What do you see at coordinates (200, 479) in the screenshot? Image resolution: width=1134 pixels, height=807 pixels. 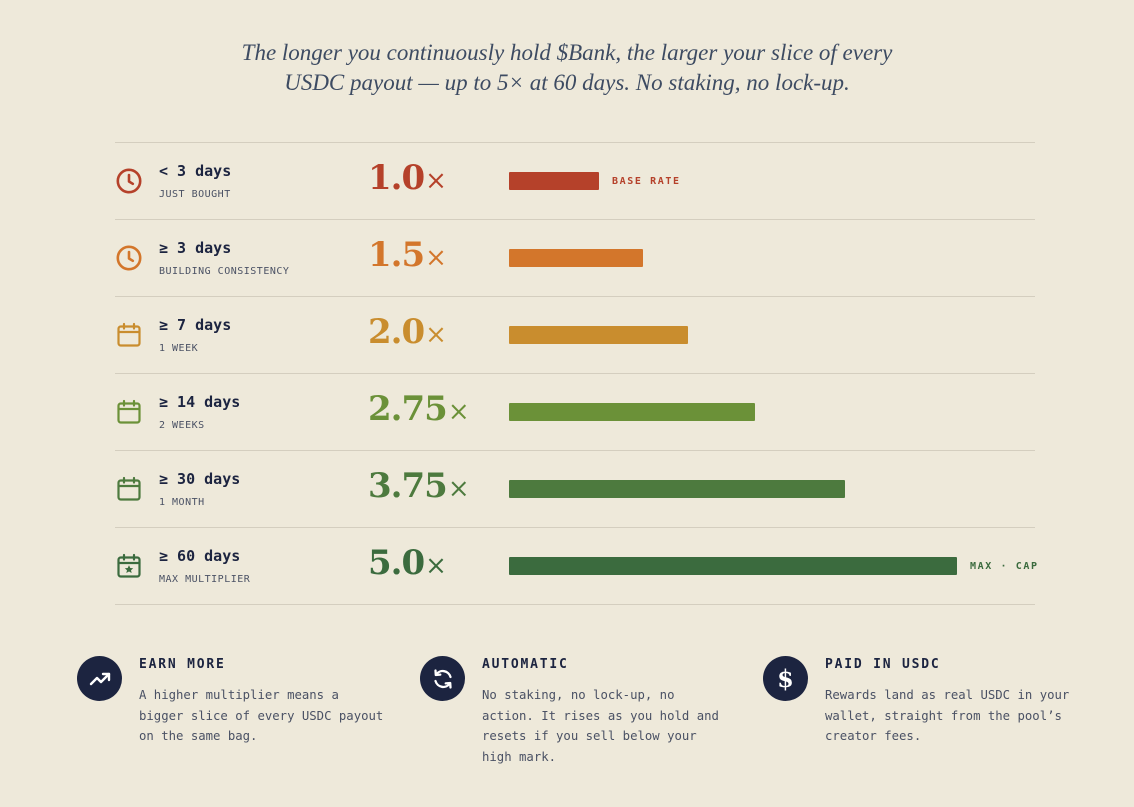 I see `tier-days-label: ≥ 30 days` at bounding box center [200, 479].